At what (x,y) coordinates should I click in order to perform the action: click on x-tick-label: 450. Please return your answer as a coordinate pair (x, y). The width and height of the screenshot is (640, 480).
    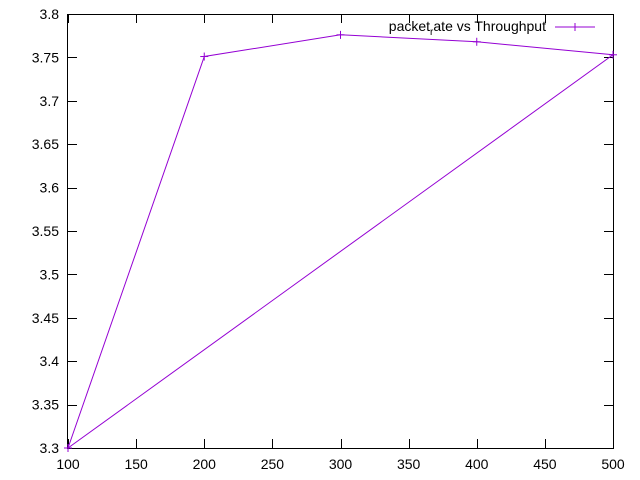
    Looking at the image, I should click on (545, 464).